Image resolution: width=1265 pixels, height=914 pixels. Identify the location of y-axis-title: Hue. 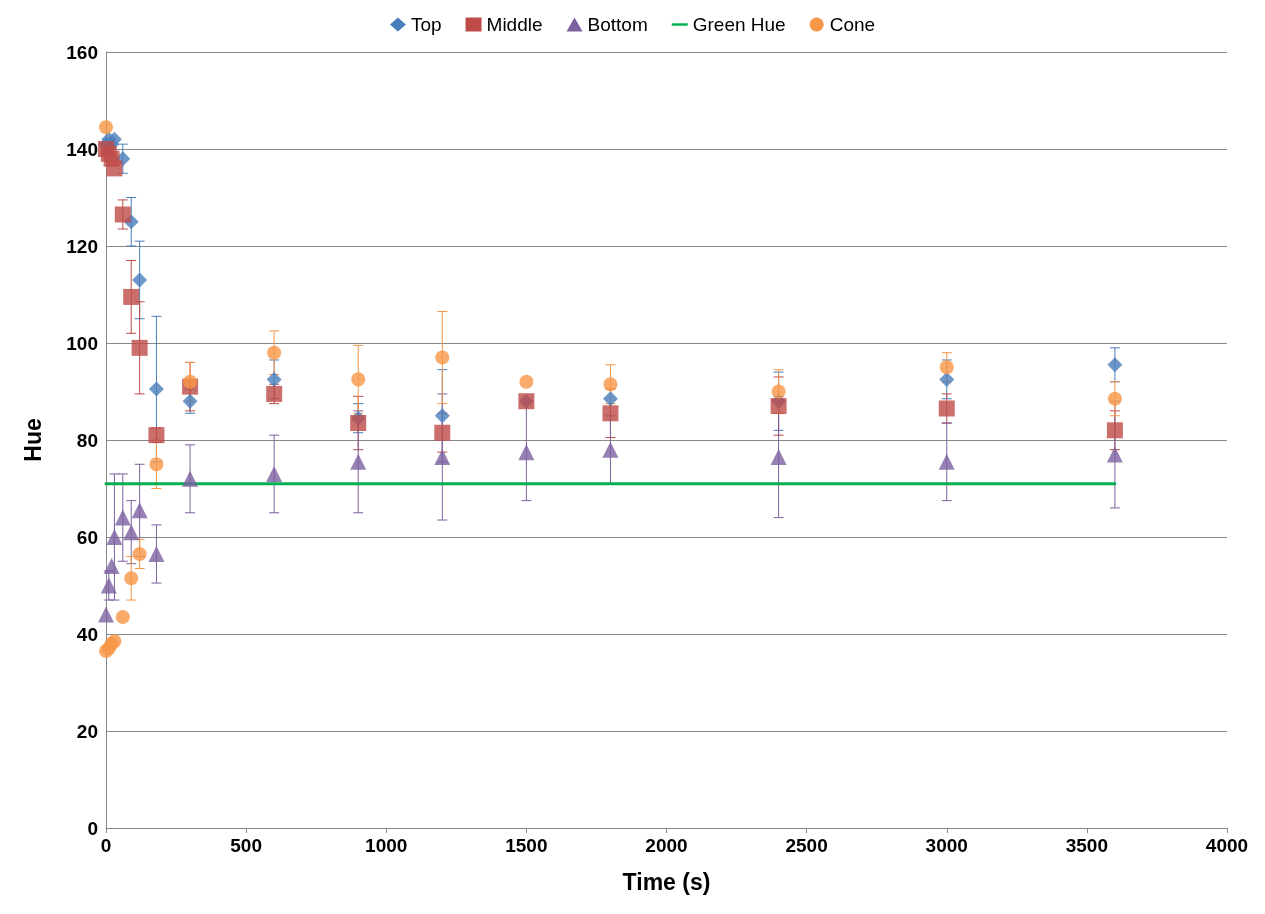
(32, 440).